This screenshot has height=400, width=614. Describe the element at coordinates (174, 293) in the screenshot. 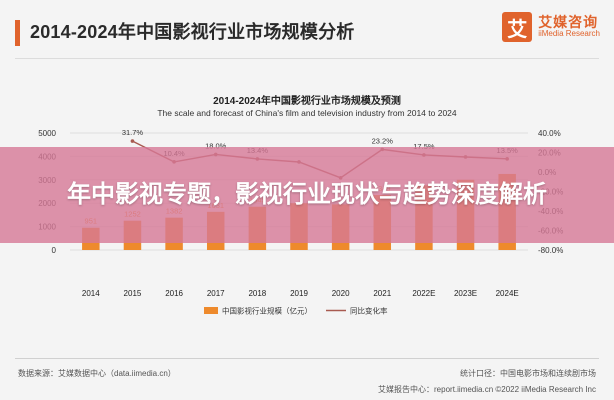

I see `x-axis-tick-label: 2016` at that location.